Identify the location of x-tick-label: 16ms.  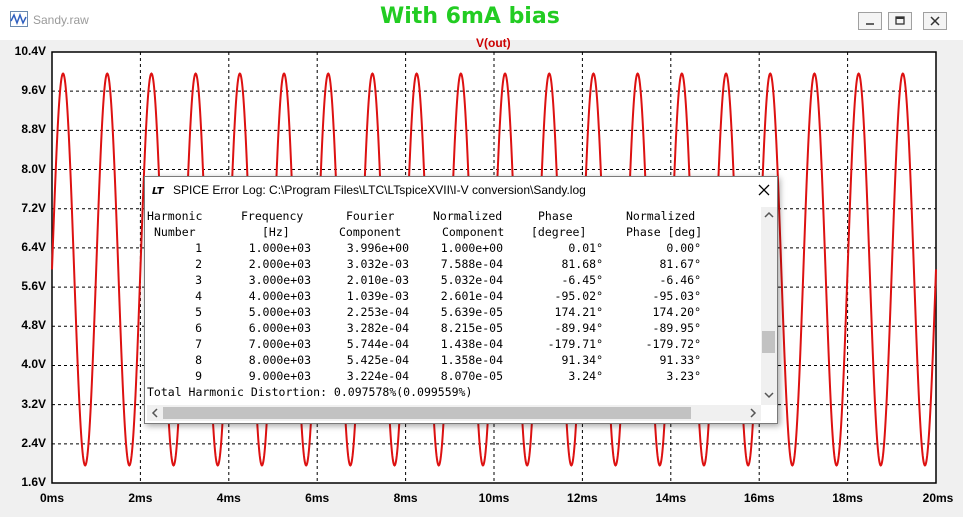
(759, 498).